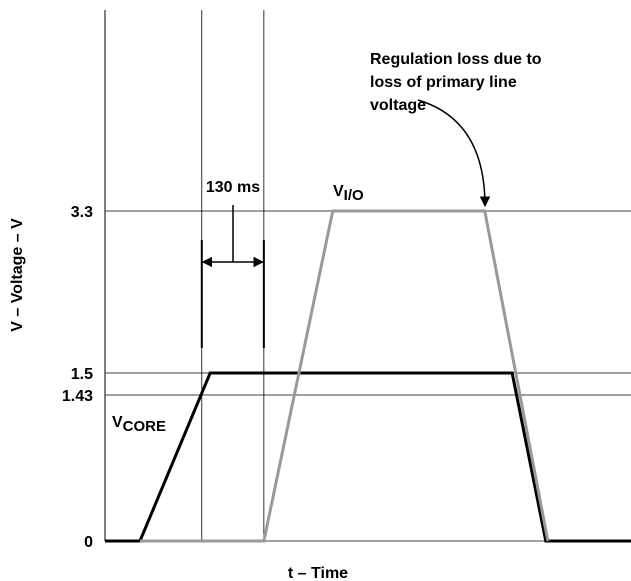  Describe the element at coordinates (233, 187) in the screenshot. I see `interval-label: 130 ms` at that location.